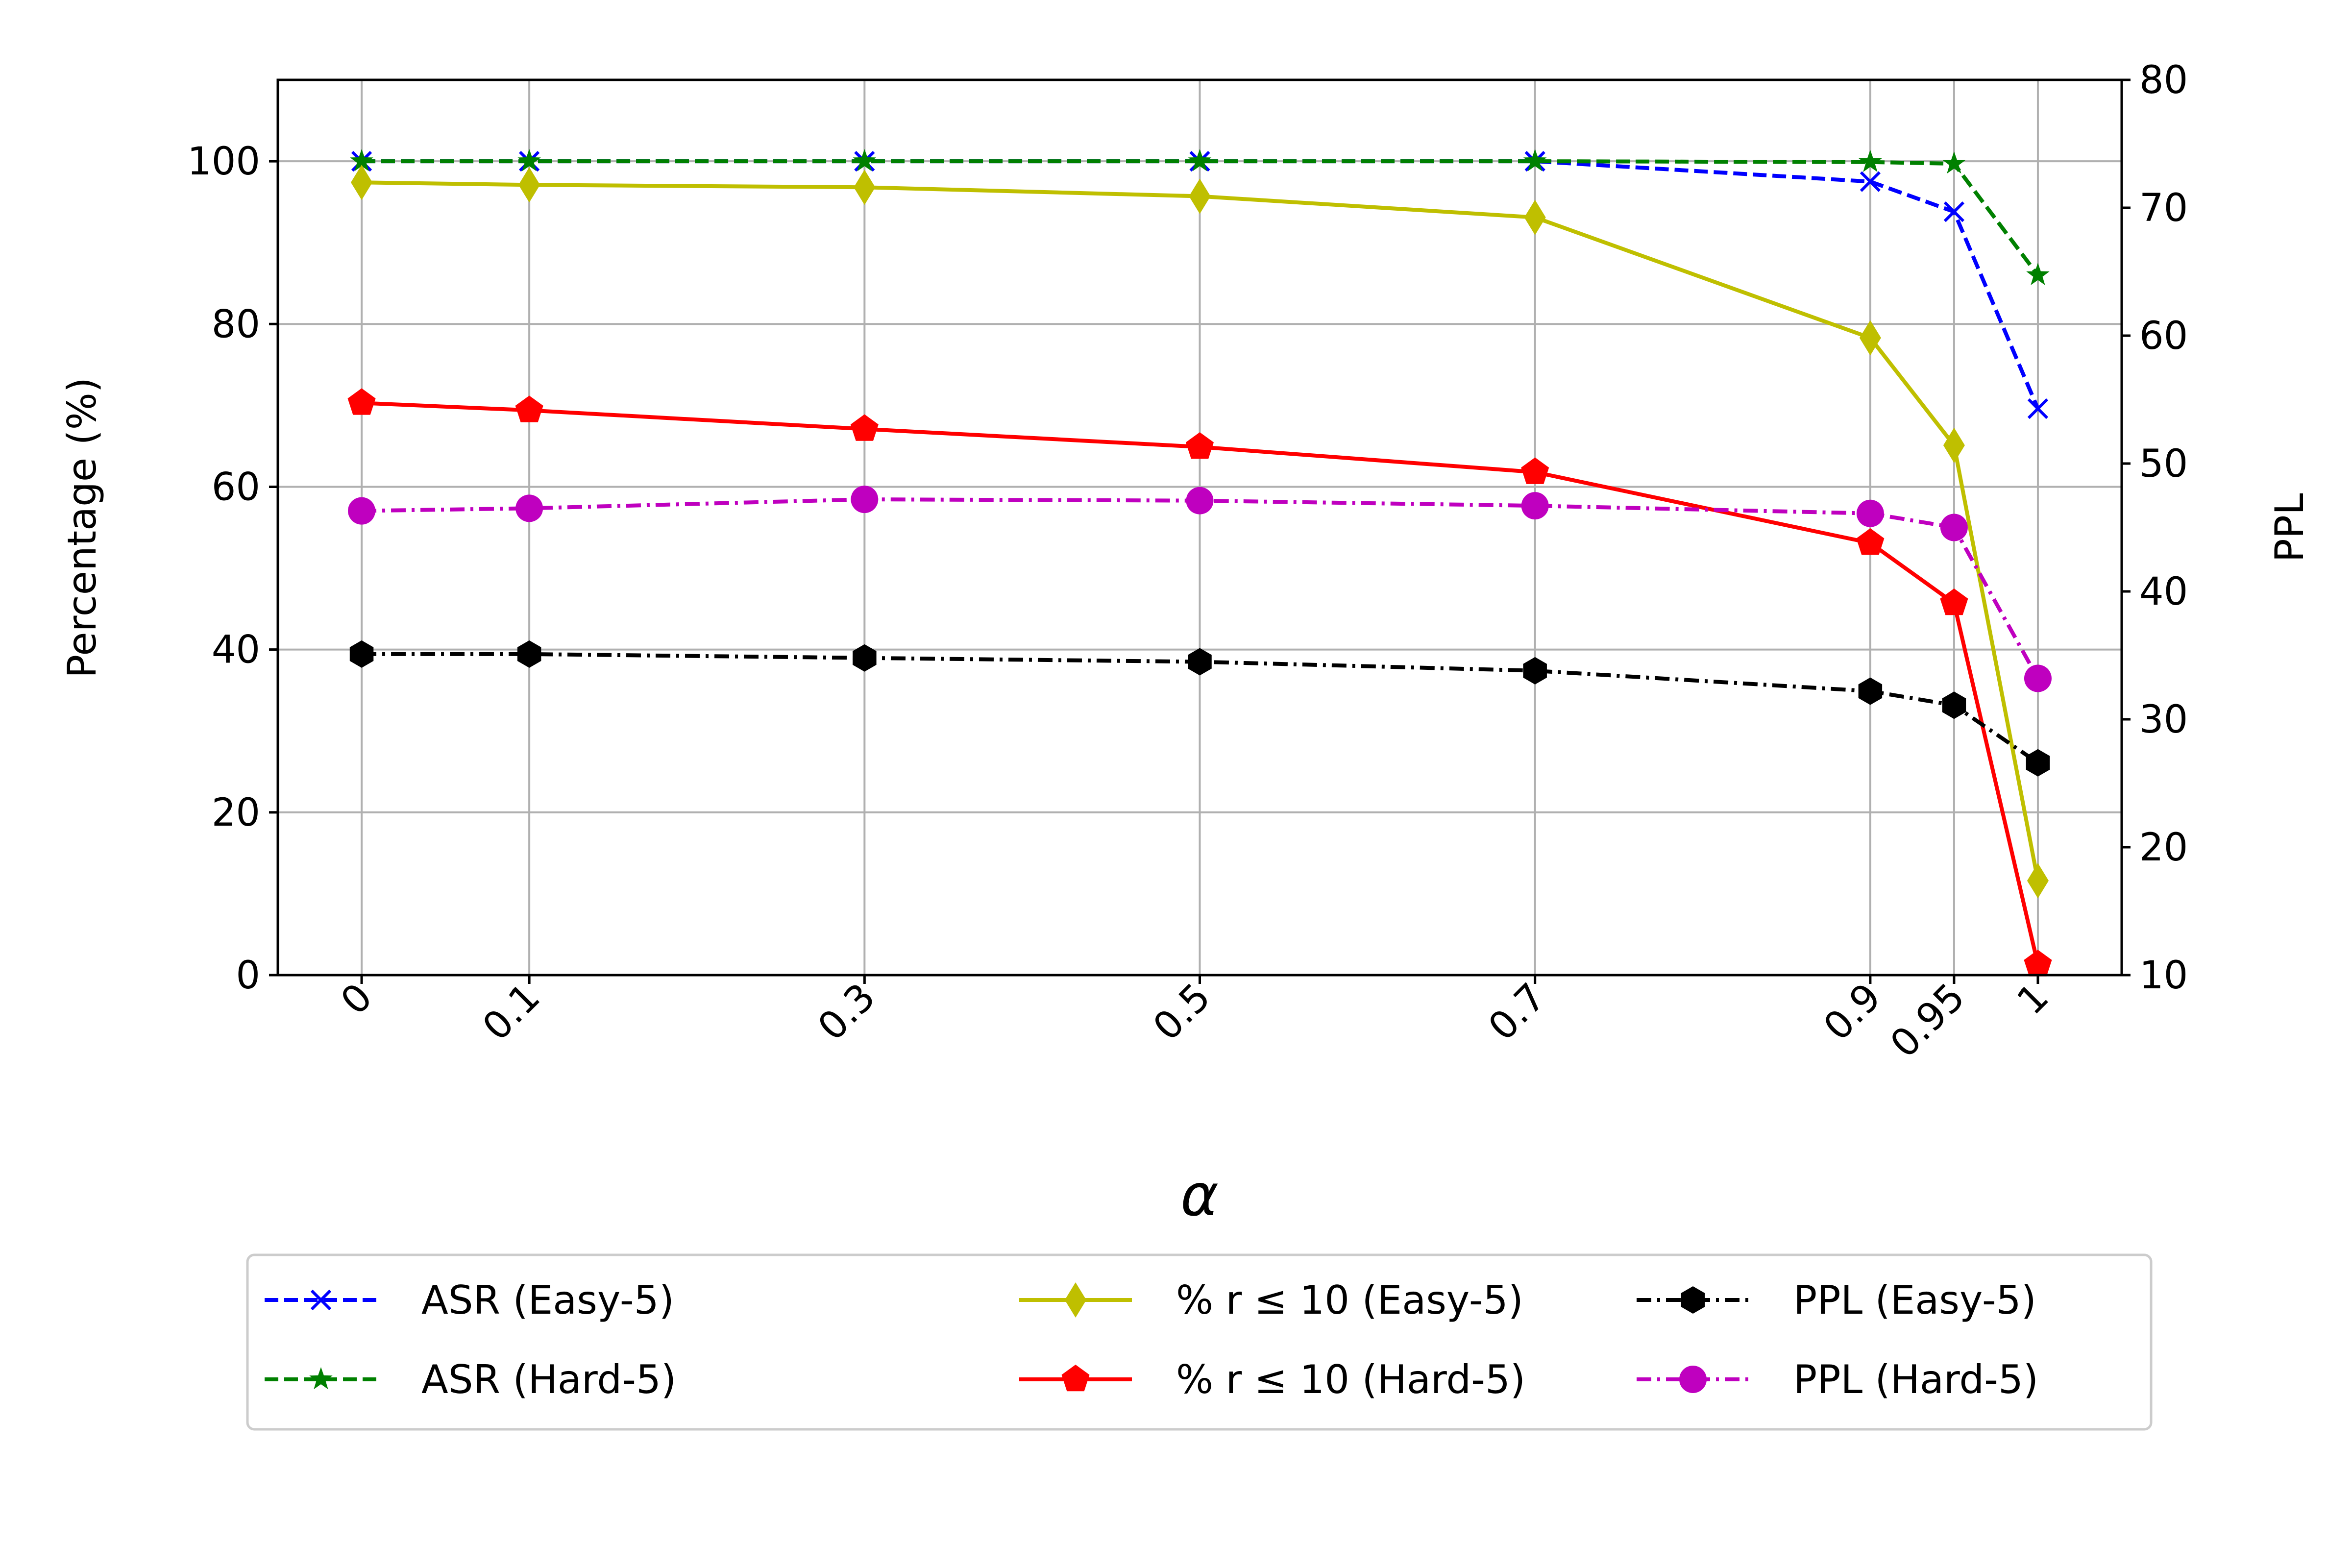 This screenshot has width=2352, height=1568. What do you see at coordinates (82, 527) in the screenshot?
I see `y-axis-label: Percentage (%)` at bounding box center [82, 527].